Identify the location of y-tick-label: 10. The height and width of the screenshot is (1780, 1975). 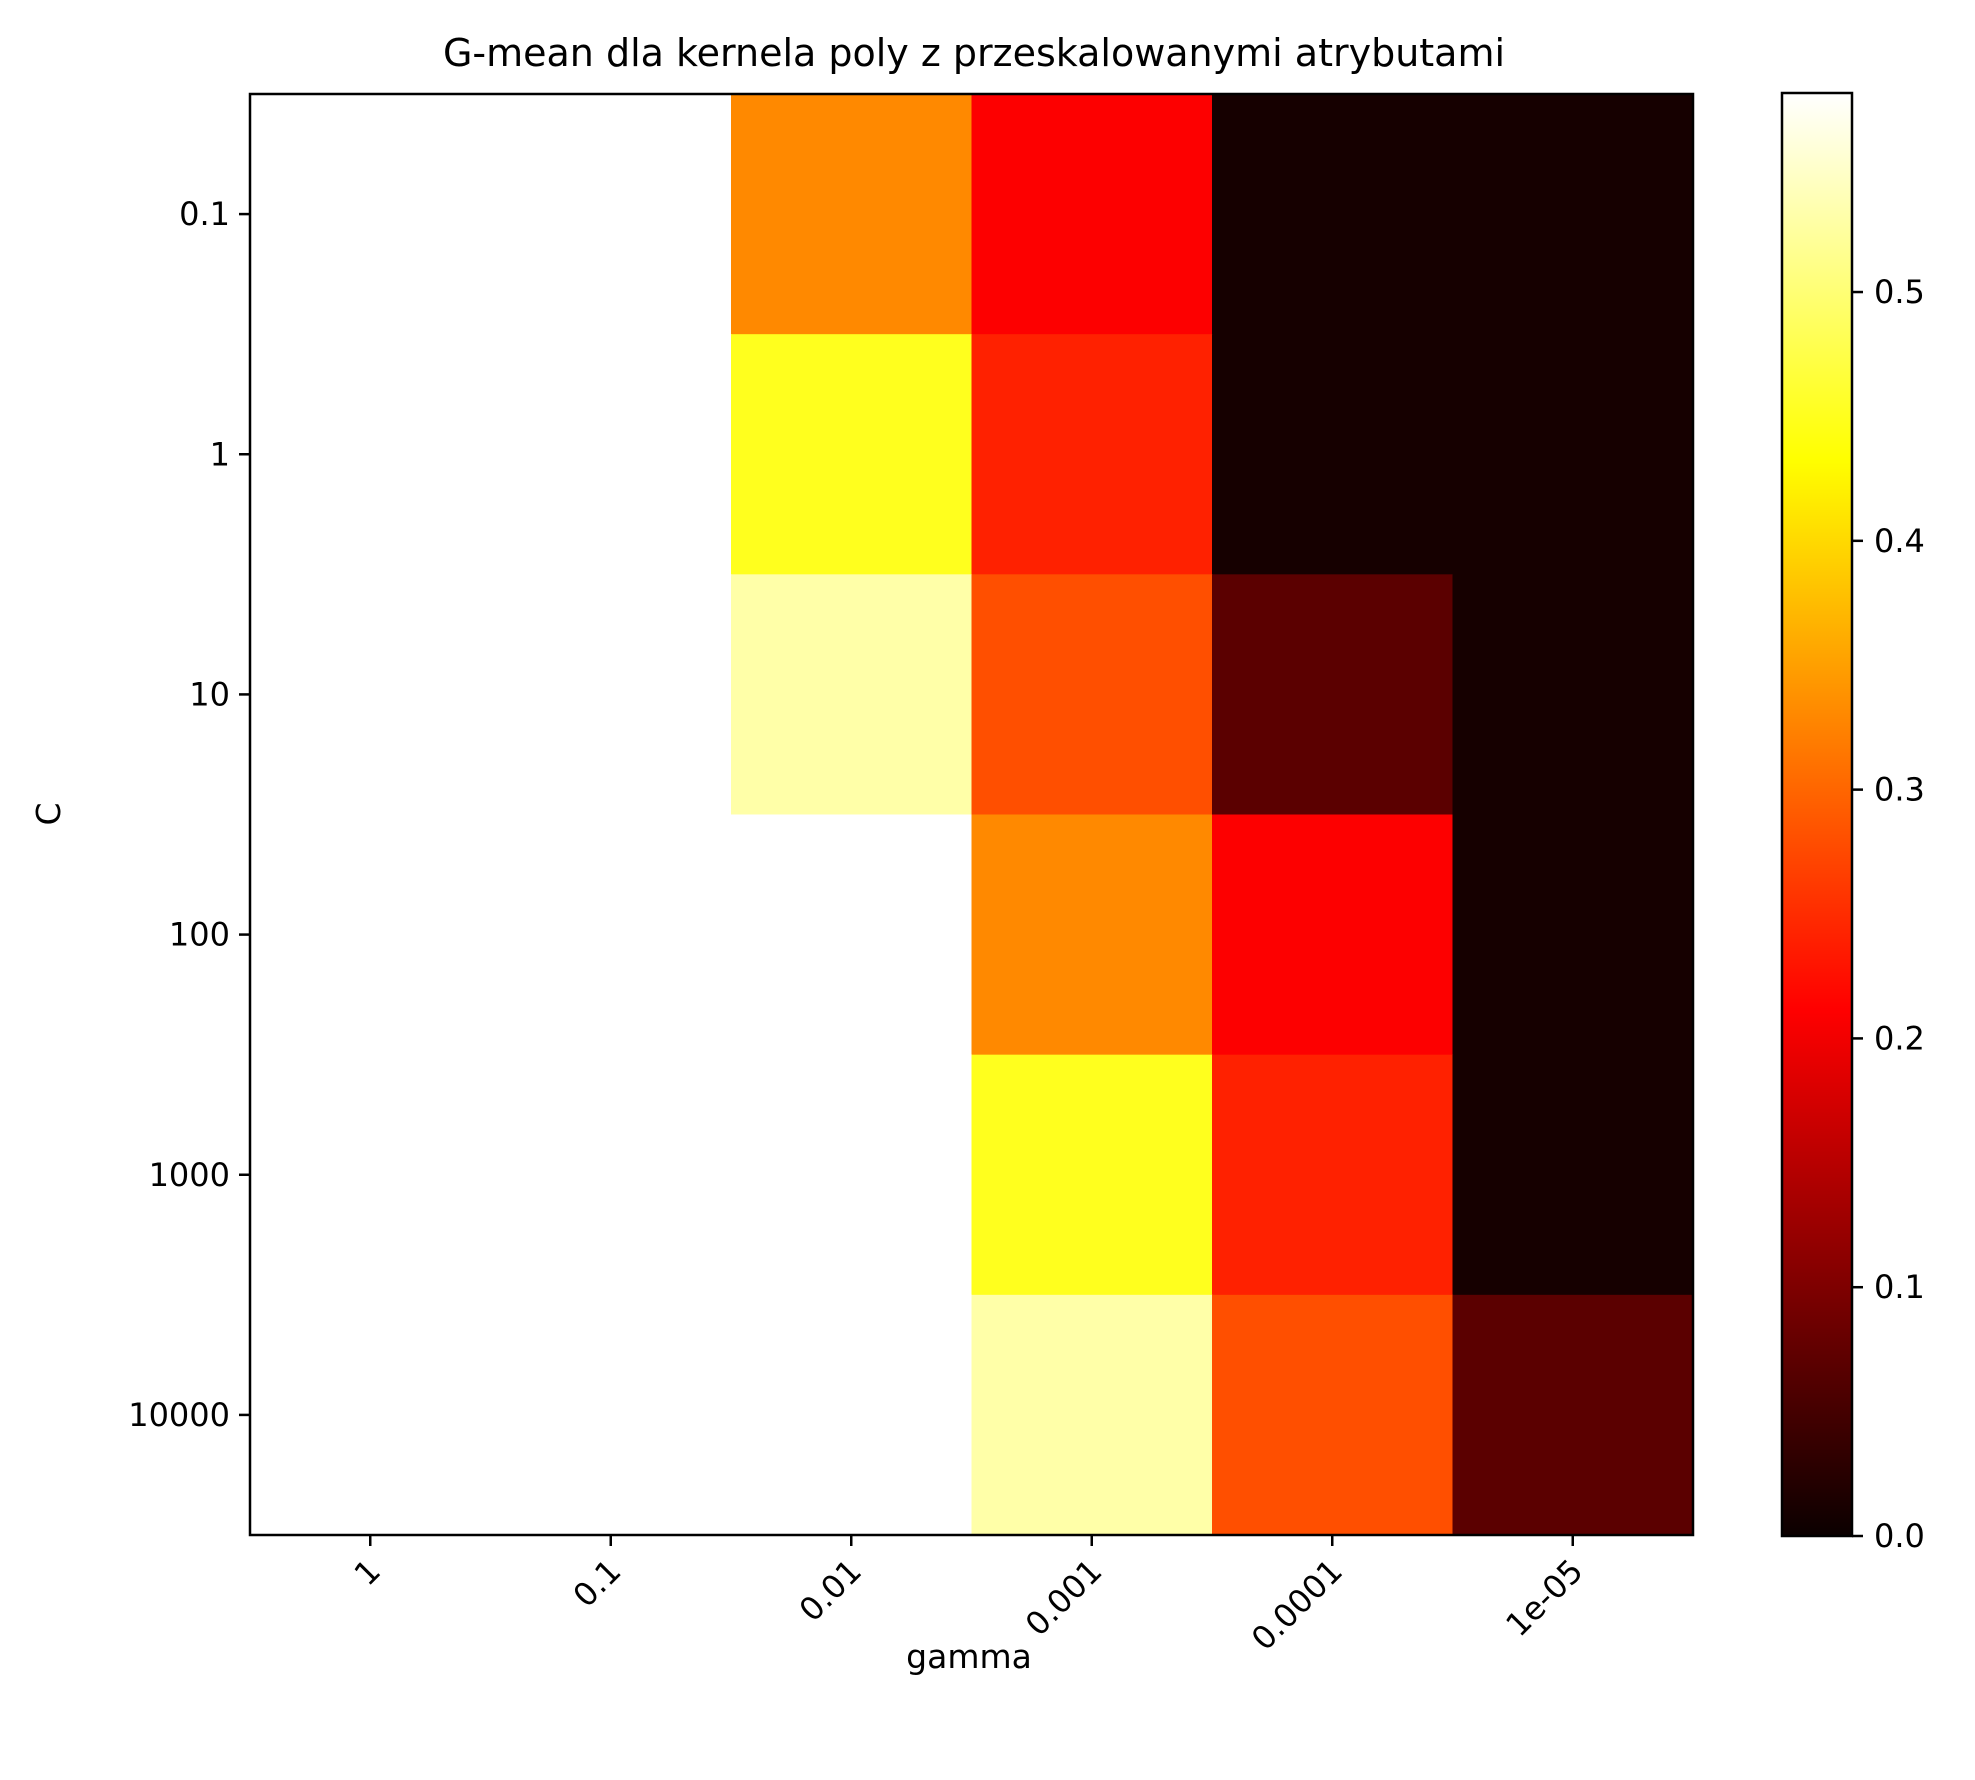
(209, 694).